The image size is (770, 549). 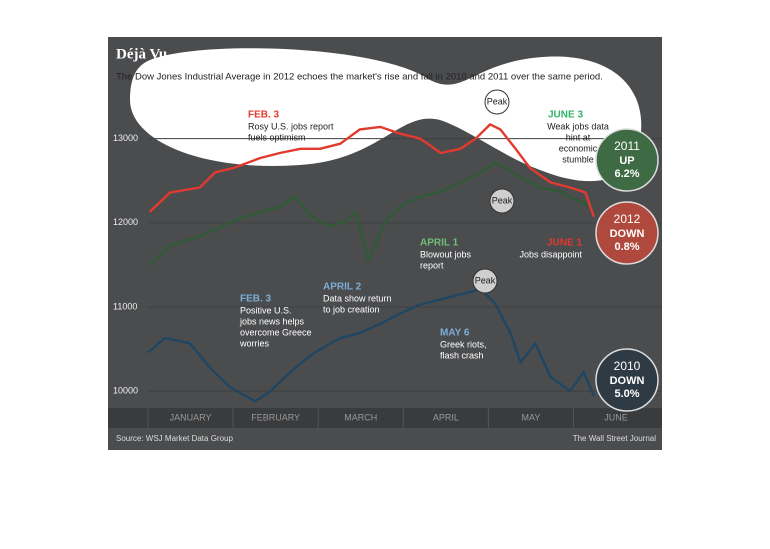 What do you see at coordinates (357, 298) in the screenshot?
I see `annotation-text: Data show return` at bounding box center [357, 298].